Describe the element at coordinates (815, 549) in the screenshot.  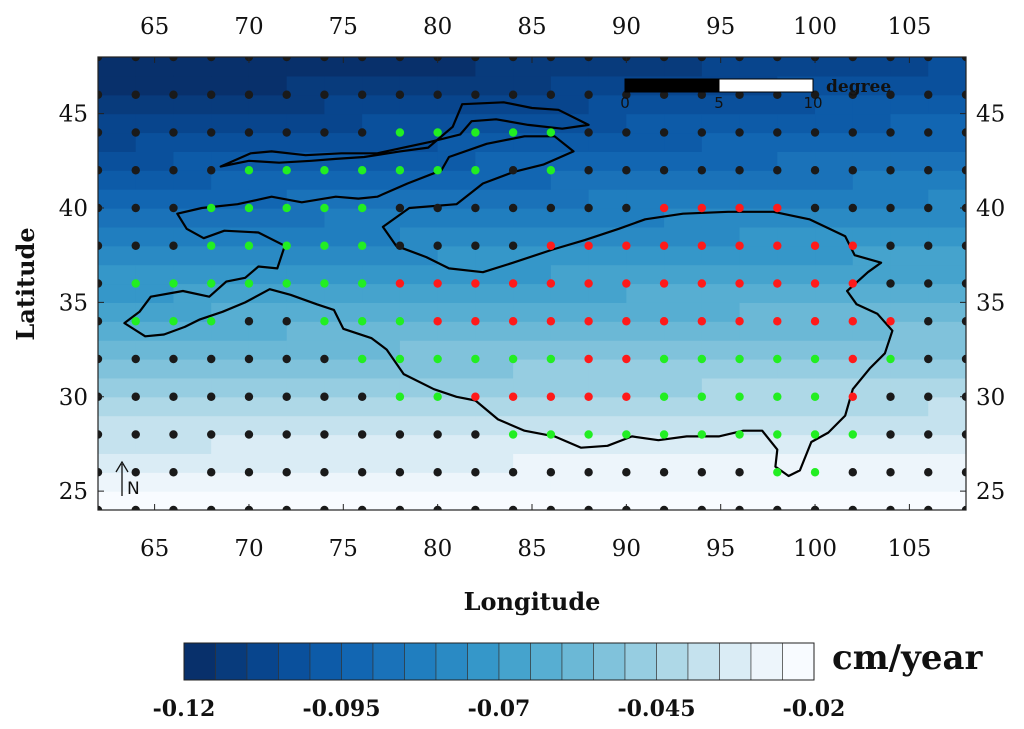
I see `x-tick-label-bottom: 100` at that location.